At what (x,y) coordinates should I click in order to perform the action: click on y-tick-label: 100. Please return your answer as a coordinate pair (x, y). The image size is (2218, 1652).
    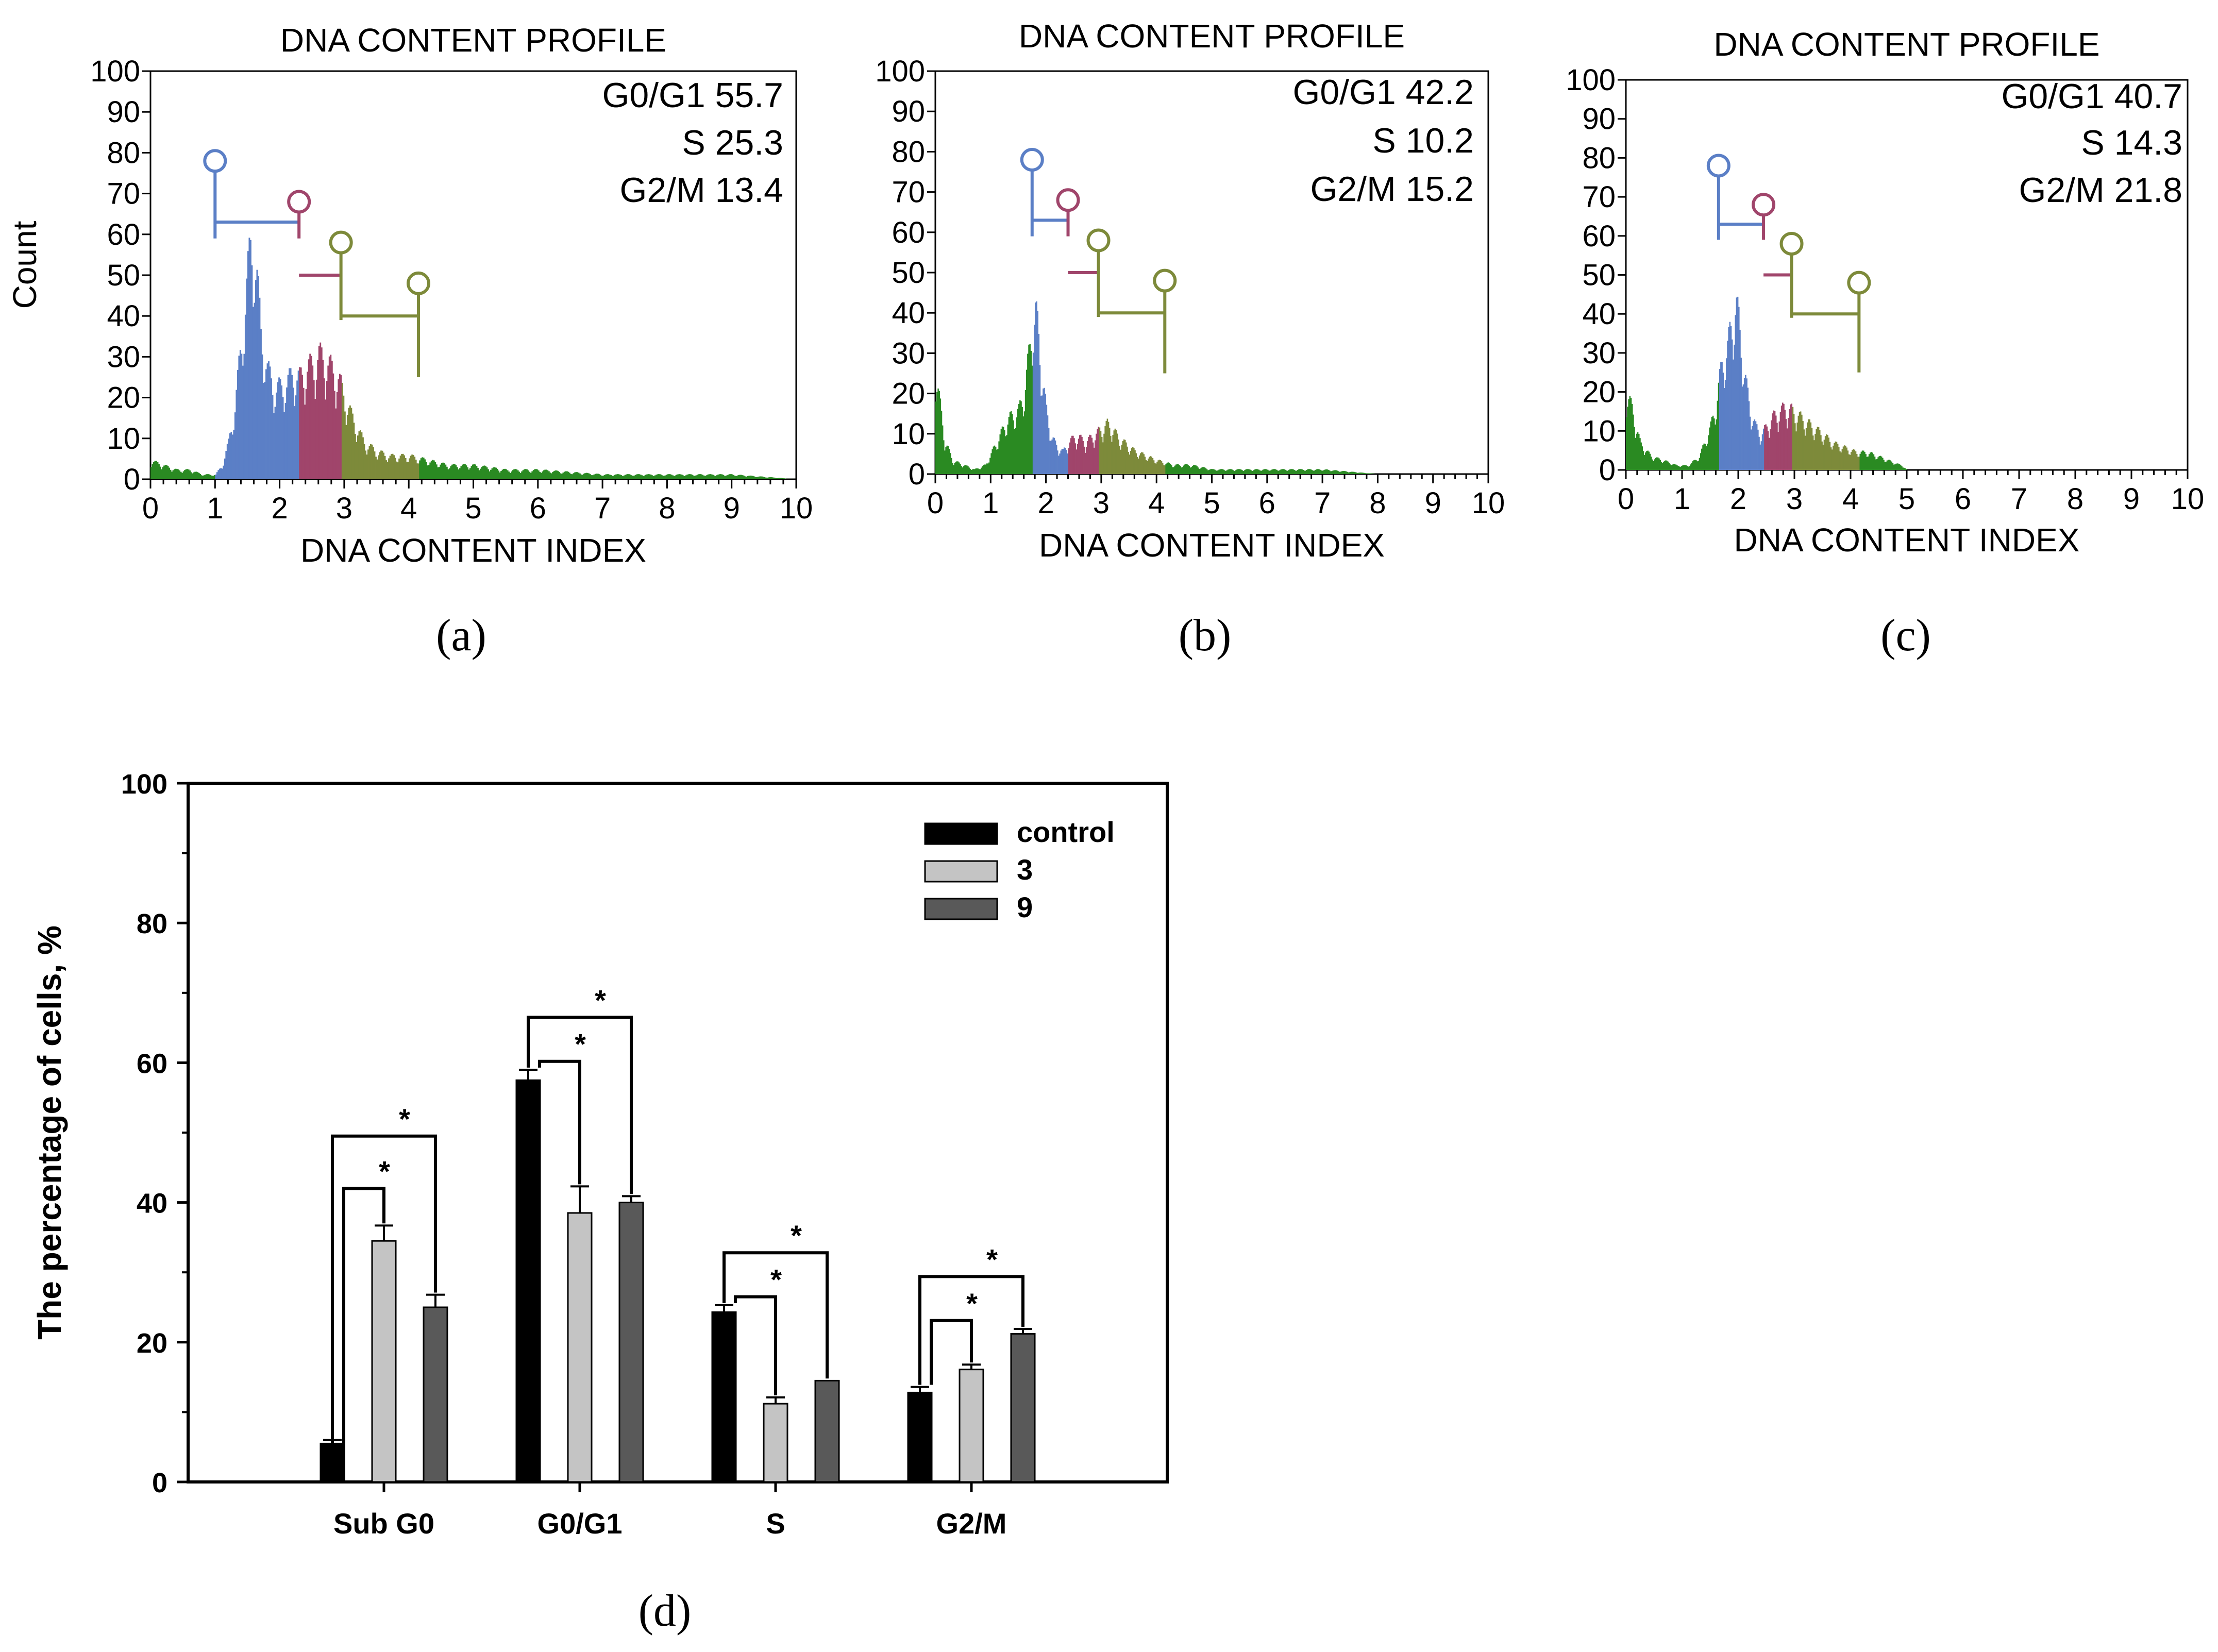
    Looking at the image, I should click on (1591, 80).